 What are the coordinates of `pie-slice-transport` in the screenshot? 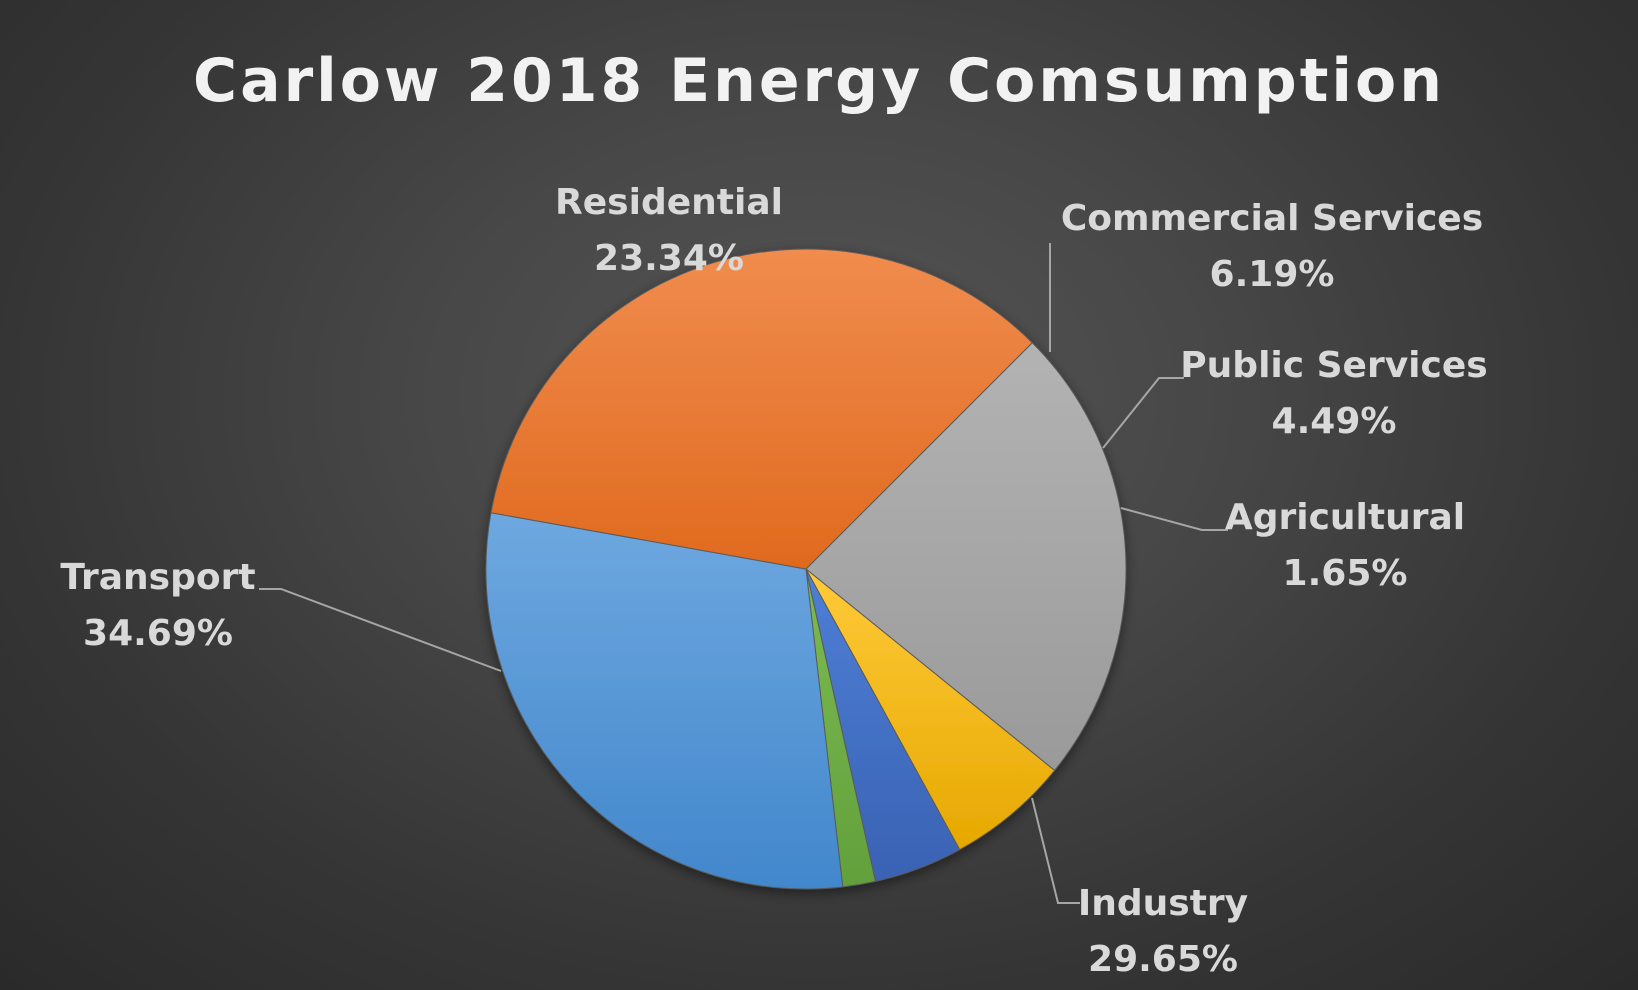 It's located at (761, 409).